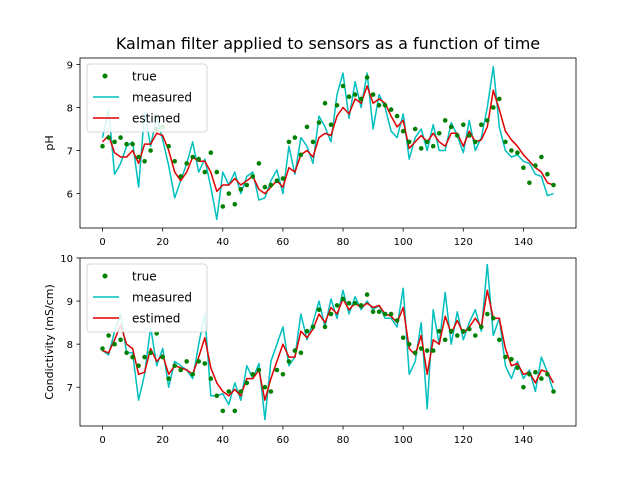 The height and width of the screenshot is (480, 640). What do you see at coordinates (222, 242) in the screenshot?
I see `ph-x-tick-label: 40` at bounding box center [222, 242].